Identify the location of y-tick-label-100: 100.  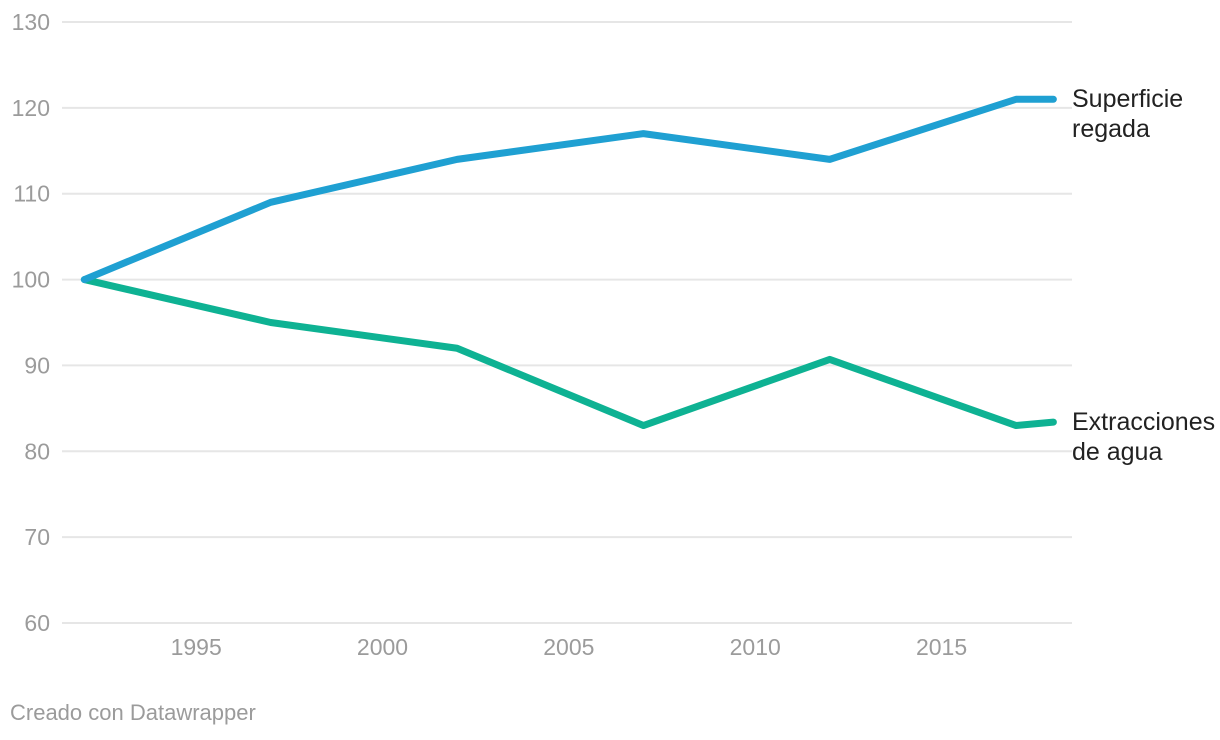
(31, 280).